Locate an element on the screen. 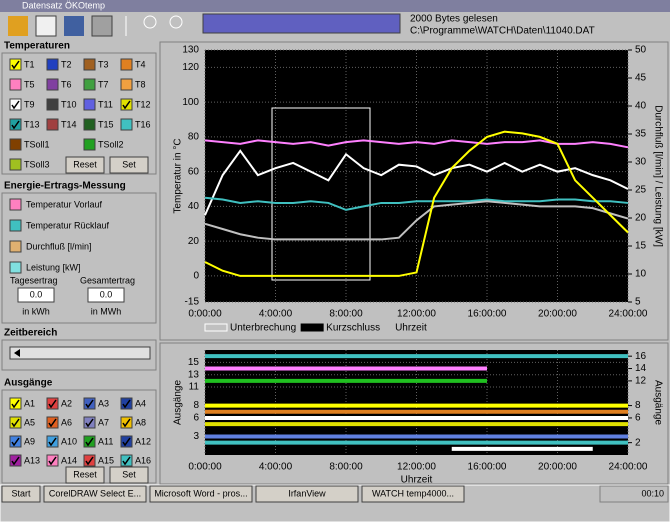  checkbox-label: T10 is located at coordinates (69, 104).